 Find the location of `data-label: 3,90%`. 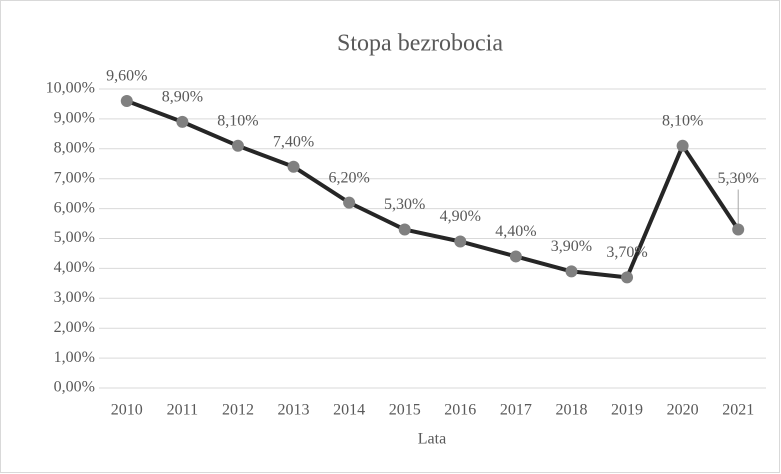

data-label: 3,90% is located at coordinates (571, 246).